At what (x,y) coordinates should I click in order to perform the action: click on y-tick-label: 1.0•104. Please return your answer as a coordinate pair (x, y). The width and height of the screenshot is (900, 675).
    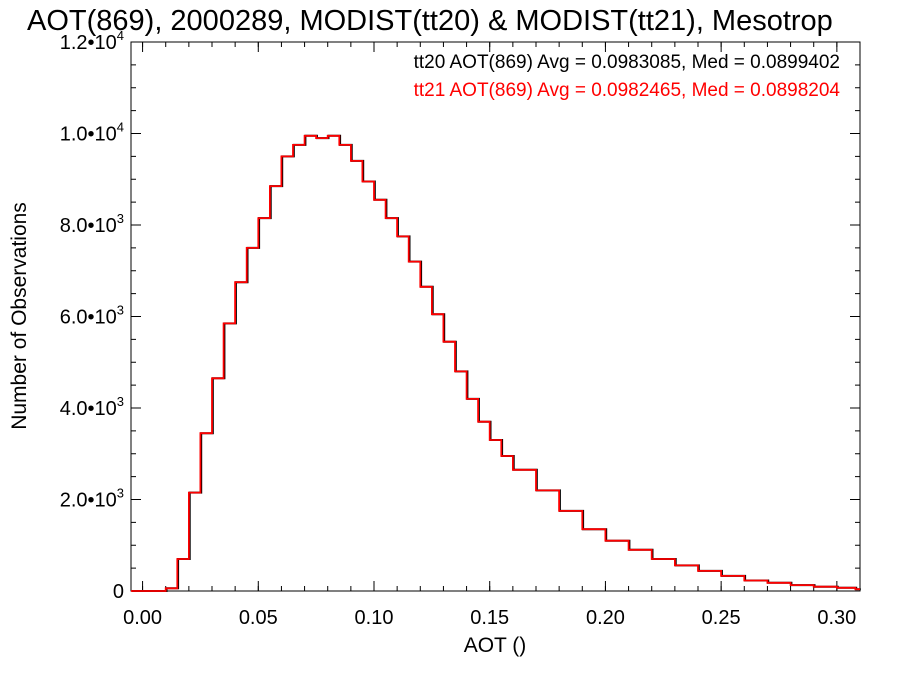
    Looking at the image, I should click on (92, 133).